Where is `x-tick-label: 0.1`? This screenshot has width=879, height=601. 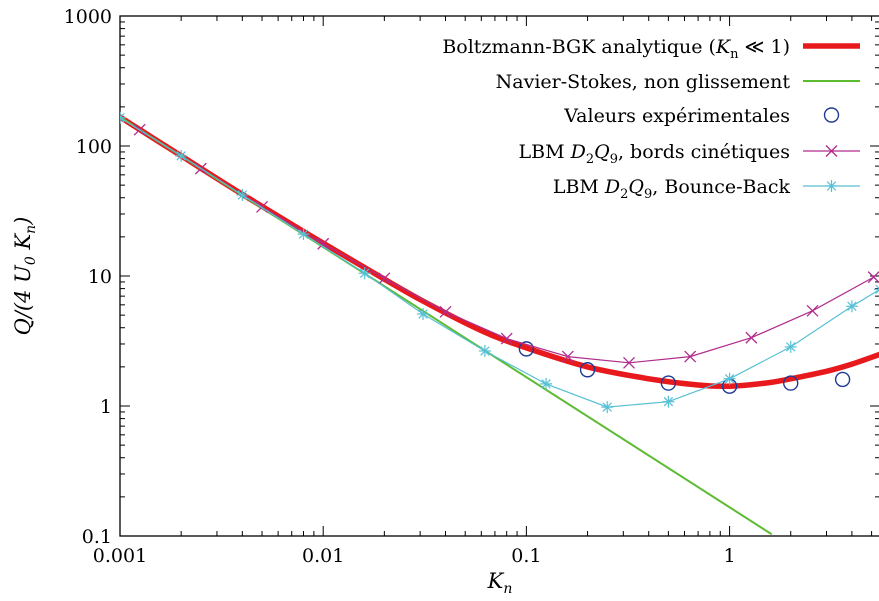 x-tick-label: 0.1 is located at coordinates (526, 556).